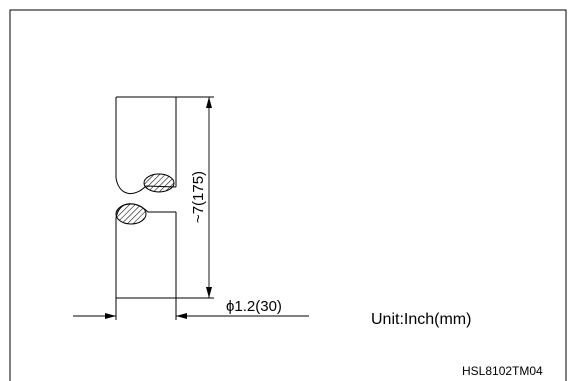  Describe the element at coordinates (198, 197) in the screenshot. I see `length-dimension-label: ~7(175)` at that location.